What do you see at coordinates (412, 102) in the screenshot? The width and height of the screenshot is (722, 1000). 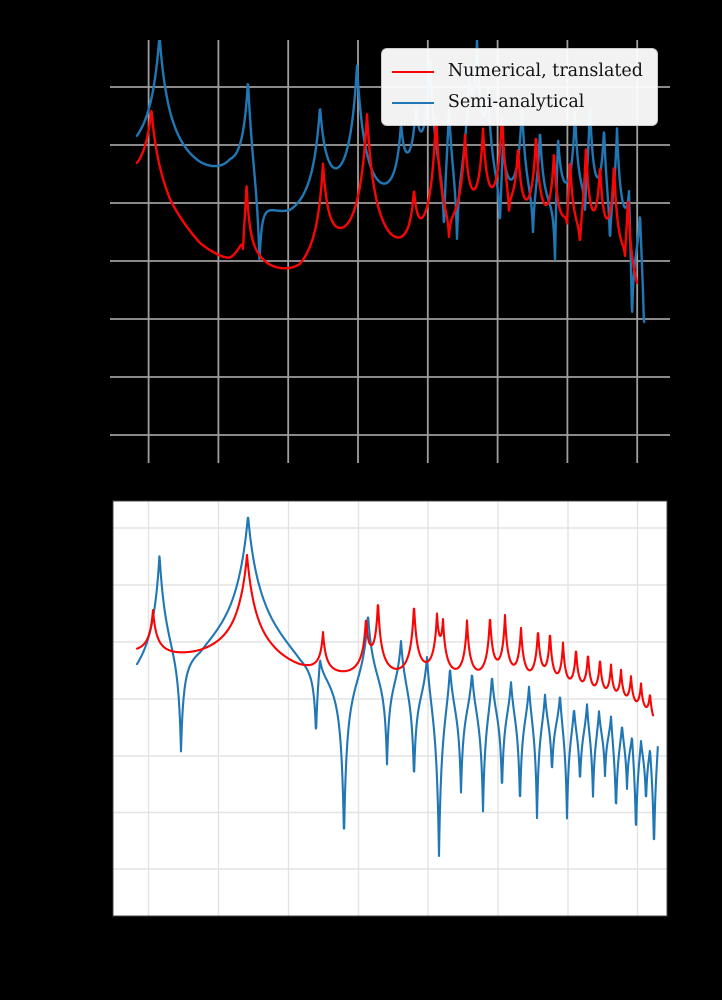 I see `semi-analytical-line-icon` at bounding box center [412, 102].